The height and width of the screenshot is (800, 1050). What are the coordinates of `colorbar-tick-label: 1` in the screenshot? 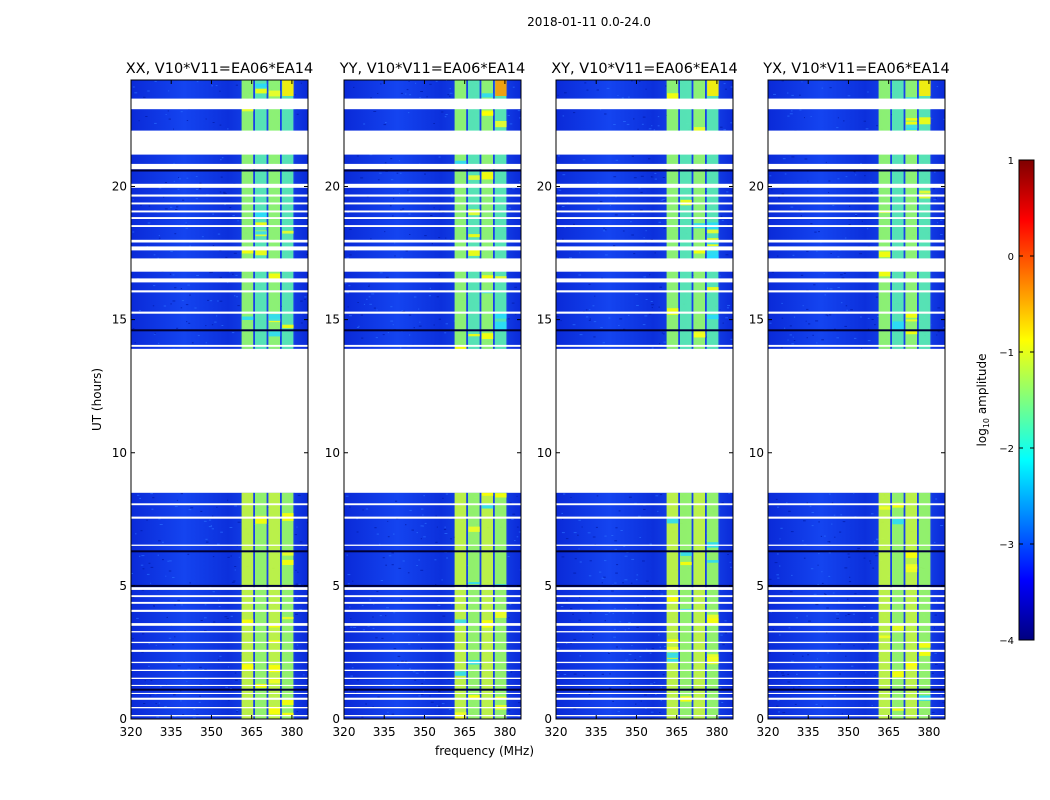 It's located at (1011, 161).